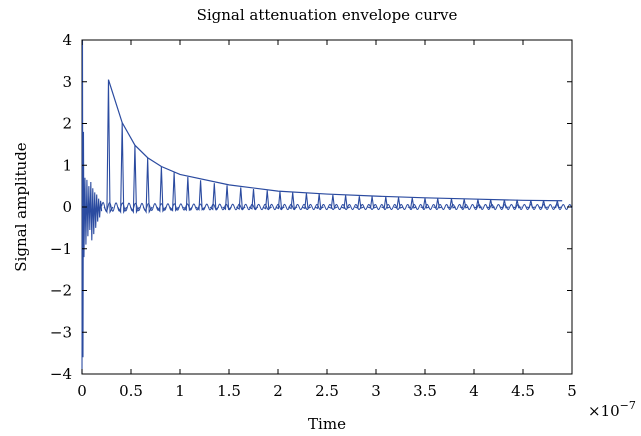  What do you see at coordinates (61, 249) in the screenshot?
I see `y-tick-label: −1` at bounding box center [61, 249].